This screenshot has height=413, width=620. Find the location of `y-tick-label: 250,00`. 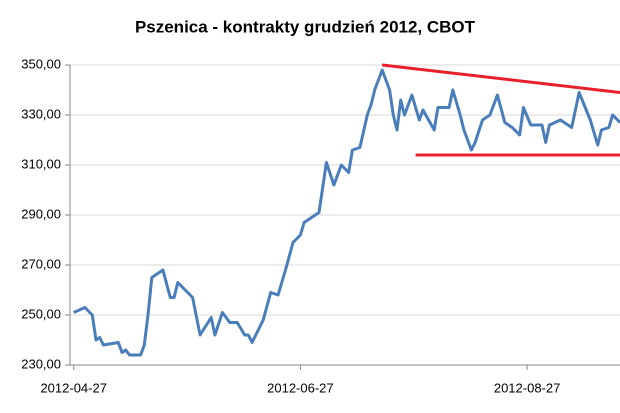

y-tick-label: 250,00 is located at coordinates (41, 313).